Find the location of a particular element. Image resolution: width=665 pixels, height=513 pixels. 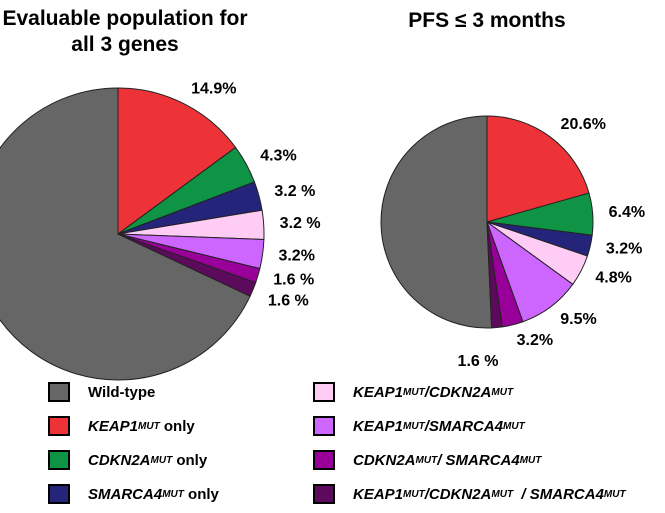

data-label: 14.9% is located at coordinates (213, 89).